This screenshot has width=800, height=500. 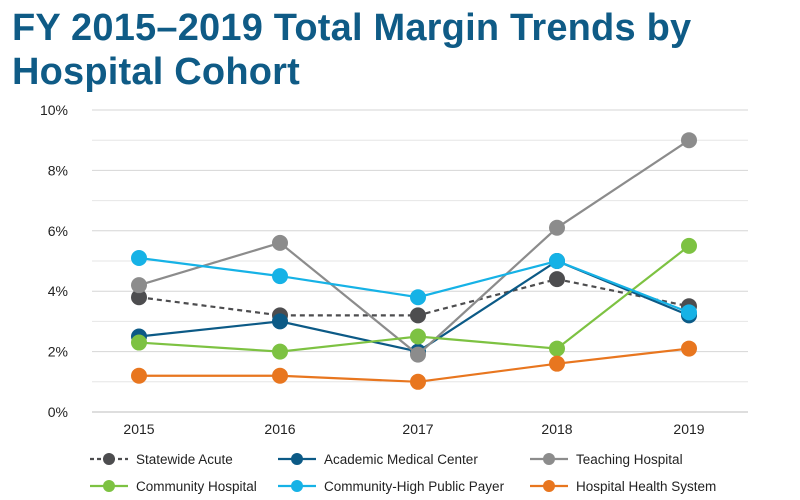 What do you see at coordinates (196, 486) in the screenshot?
I see `legend-label: Community Hospital` at bounding box center [196, 486].